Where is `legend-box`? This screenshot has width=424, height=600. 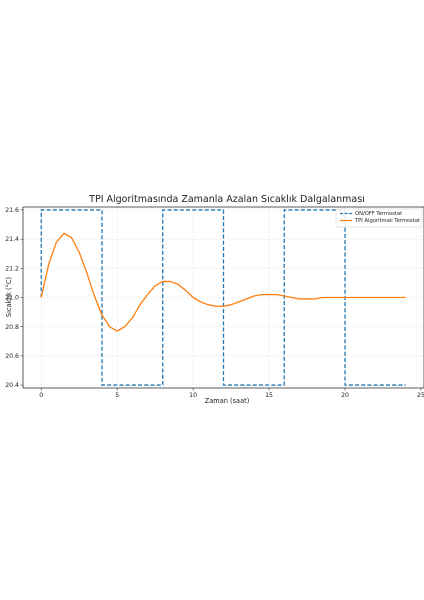 legend-box is located at coordinates (379, 218).